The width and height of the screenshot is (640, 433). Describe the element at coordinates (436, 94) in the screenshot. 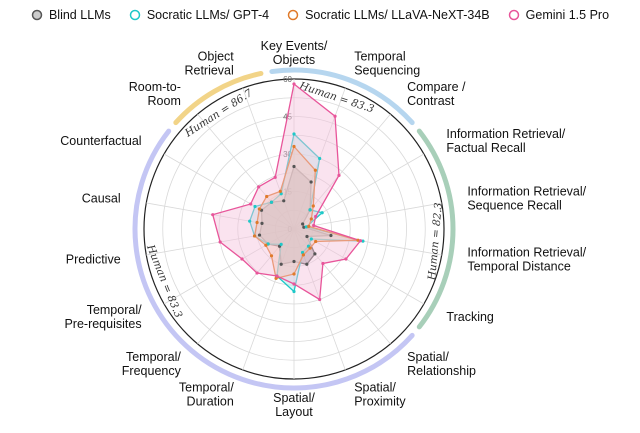

I see `axis-label: Compare / Contrast` at that location.